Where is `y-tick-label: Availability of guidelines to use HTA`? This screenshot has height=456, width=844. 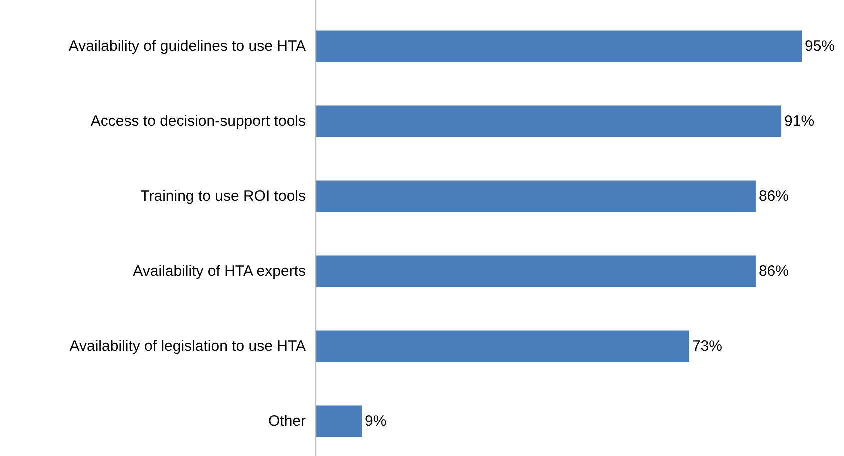
y-tick-label: Availability of guidelines to use HTA is located at coordinates (187, 46).